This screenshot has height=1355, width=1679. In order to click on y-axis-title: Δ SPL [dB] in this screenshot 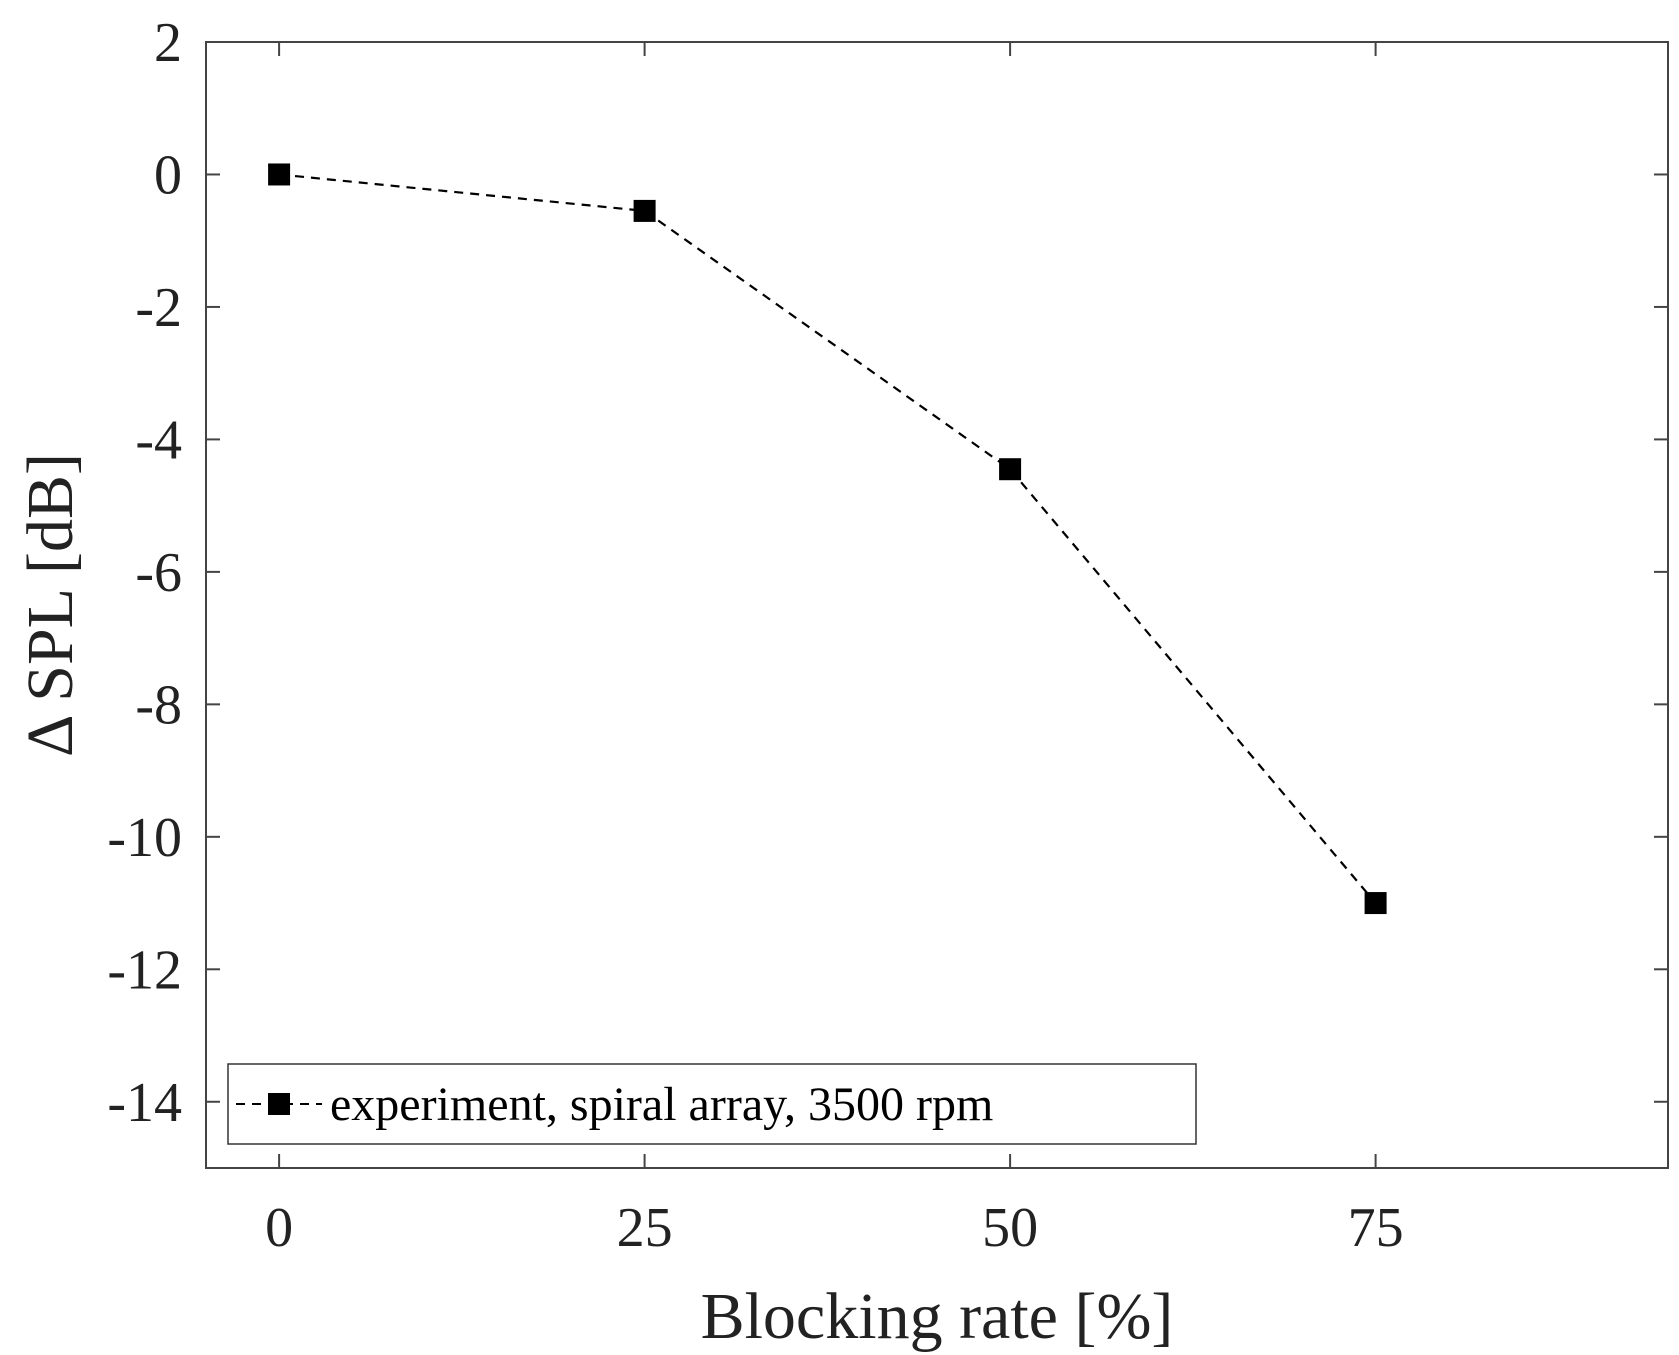, I will do `click(50, 605)`.